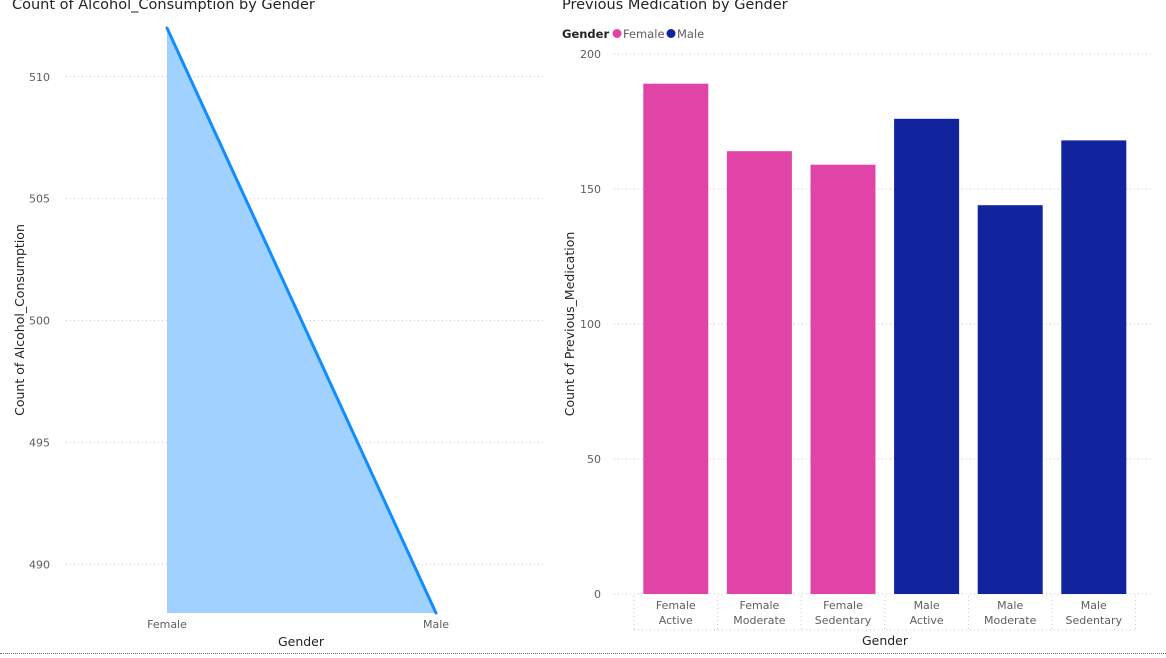 This screenshot has width=1166, height=658. I want to click on legend-label: Female, so click(644, 34).